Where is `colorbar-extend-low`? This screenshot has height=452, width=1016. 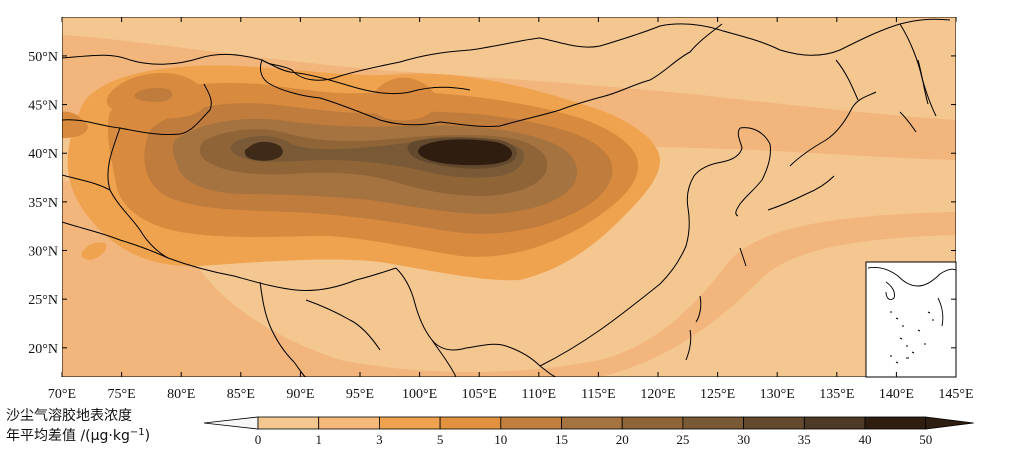 colorbar-extend-low is located at coordinates (231, 423).